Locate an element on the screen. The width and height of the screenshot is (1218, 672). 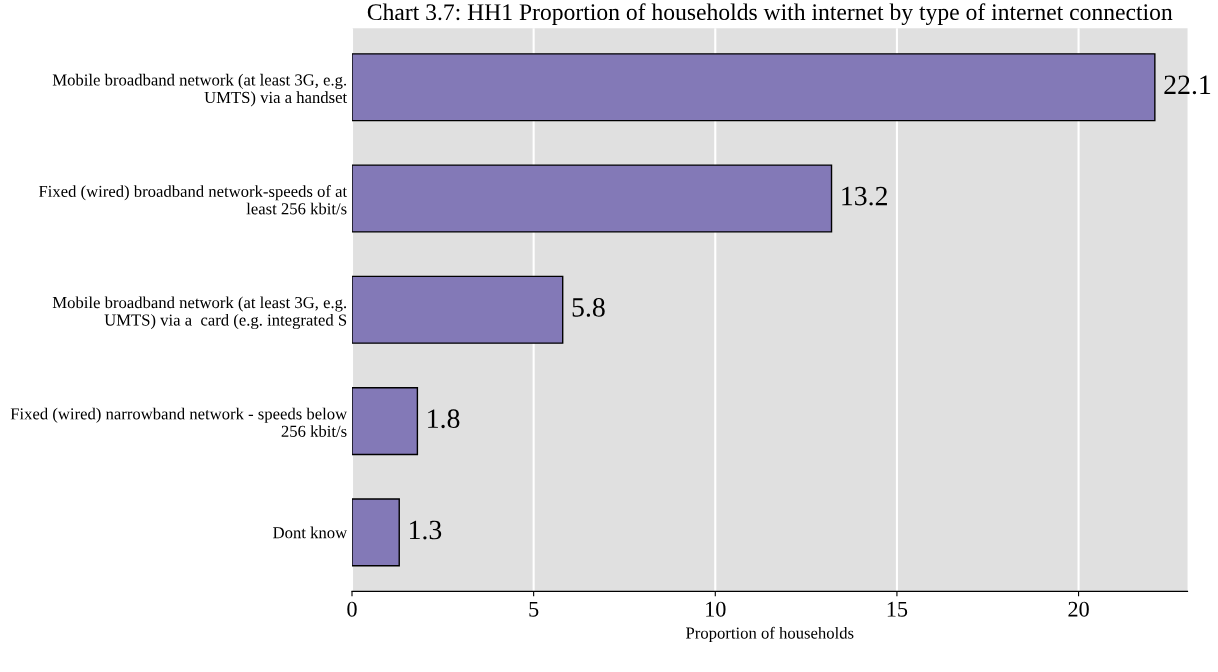
y-tick-label: Mobile broadband network (at least 3G, e.g. UMTS) via a card (e.g. integrated S is located at coordinates (199, 313).